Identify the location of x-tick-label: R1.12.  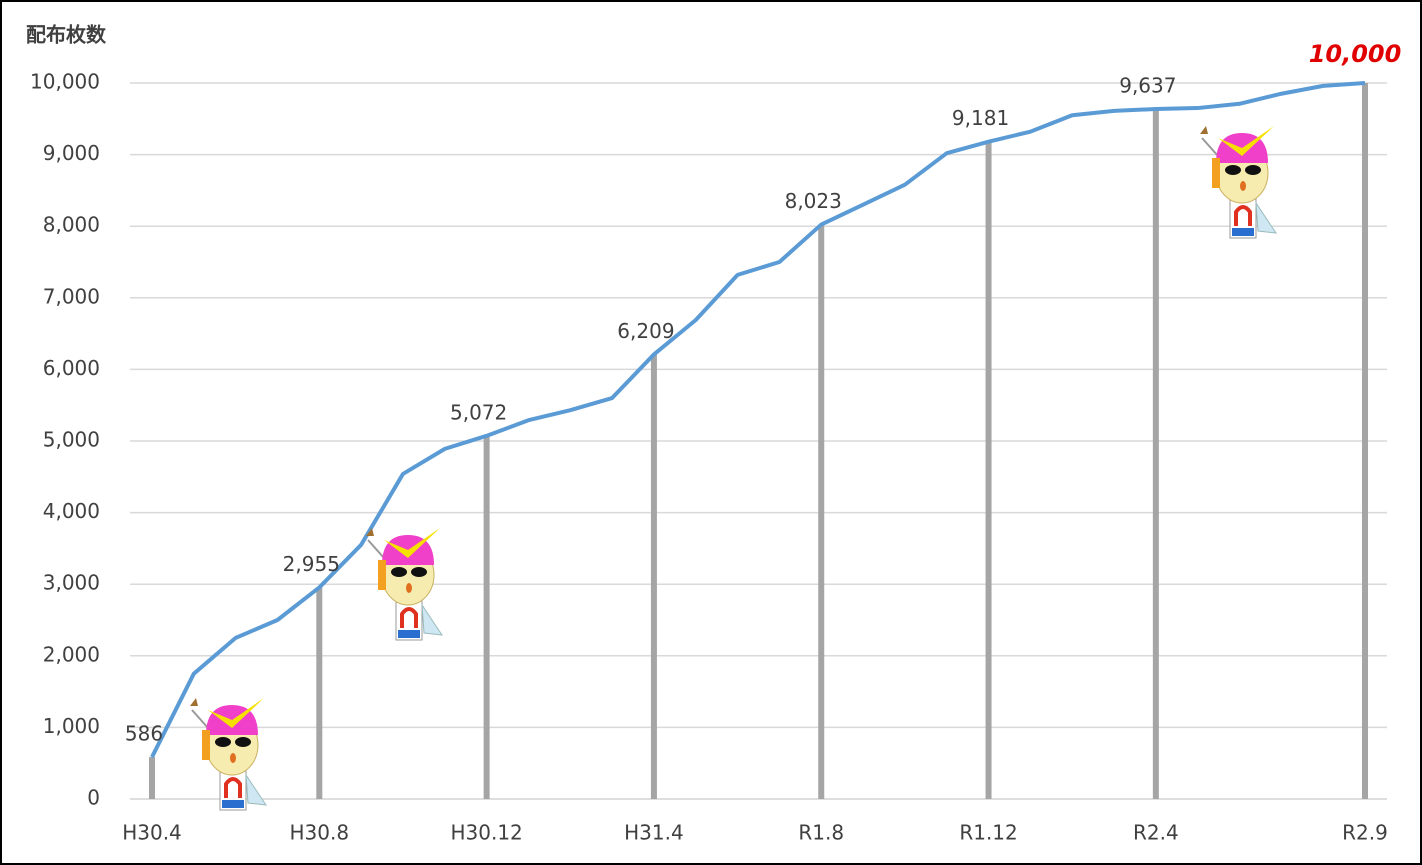
(988, 833).